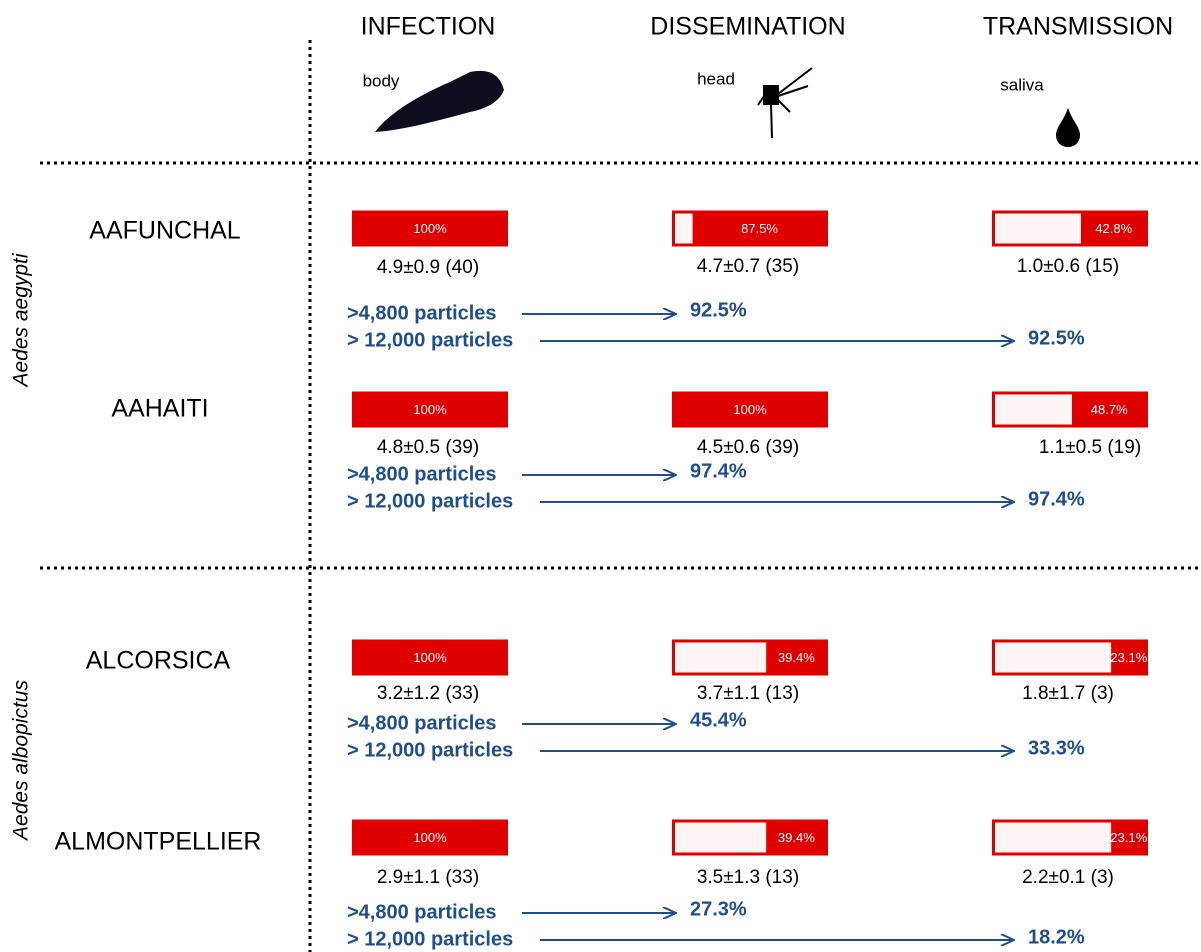 The width and height of the screenshot is (1201, 952). What do you see at coordinates (428, 267) in the screenshot?
I see `stat: 4.9±0.9 (40)` at bounding box center [428, 267].